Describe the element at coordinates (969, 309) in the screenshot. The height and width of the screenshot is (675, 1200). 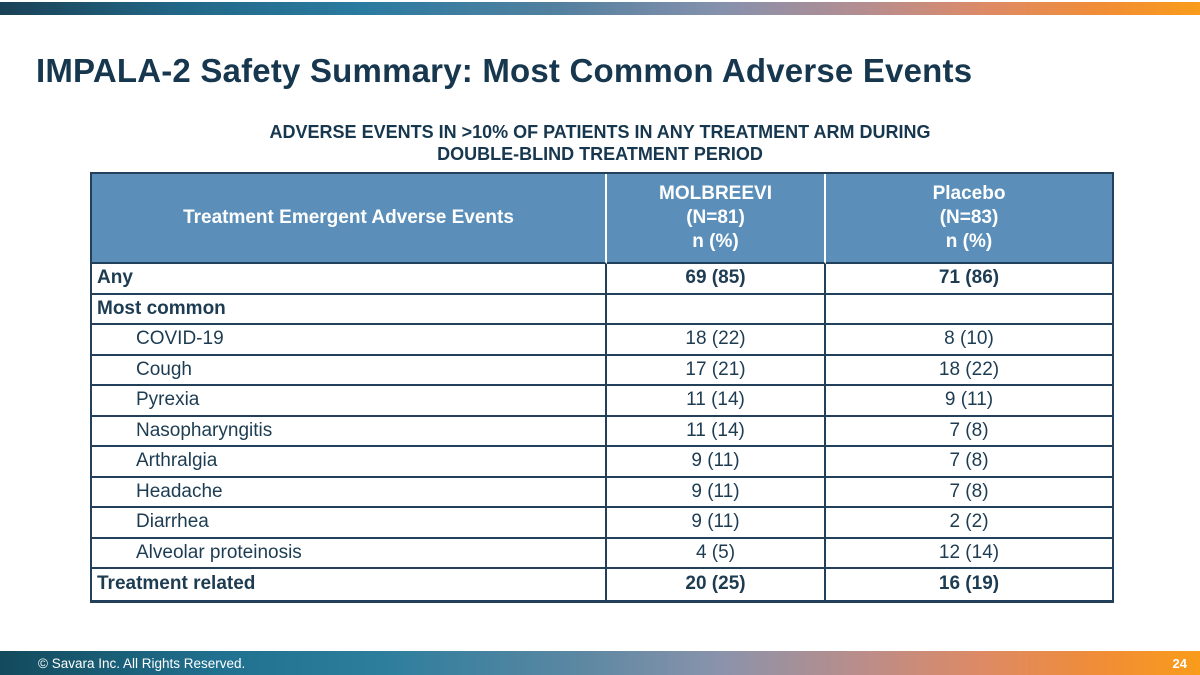
I see `placebo-value-cell` at that location.